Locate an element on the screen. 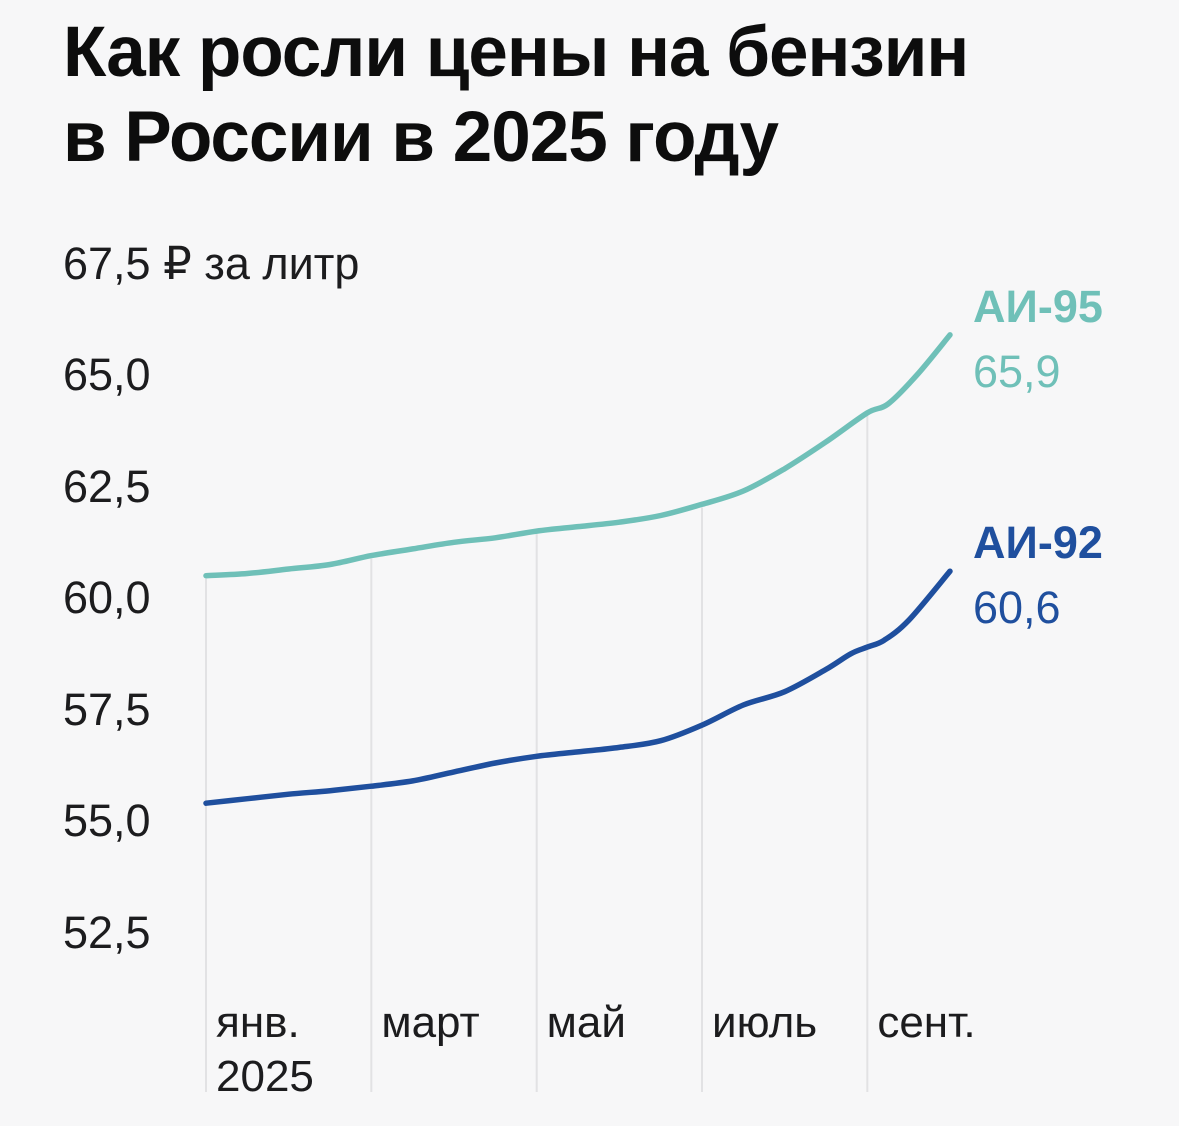 The width and height of the screenshot is (1179, 1126). ai-92-line is located at coordinates (578, 687).